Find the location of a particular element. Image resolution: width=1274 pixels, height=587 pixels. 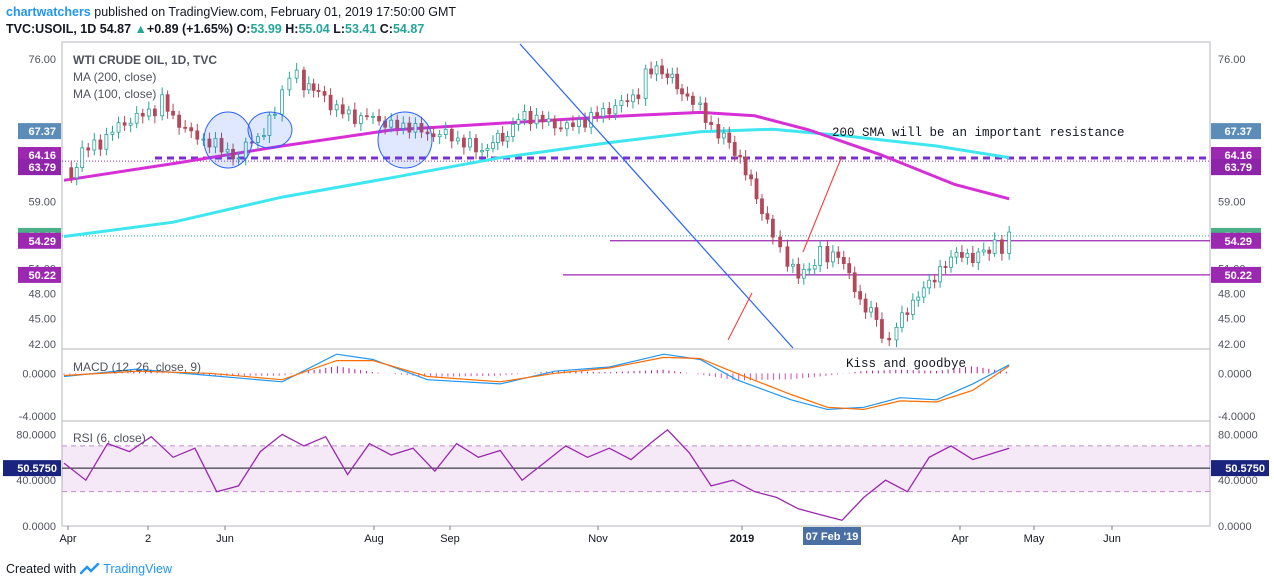

price-label-right-text: 67.37 is located at coordinates (1238, 132).